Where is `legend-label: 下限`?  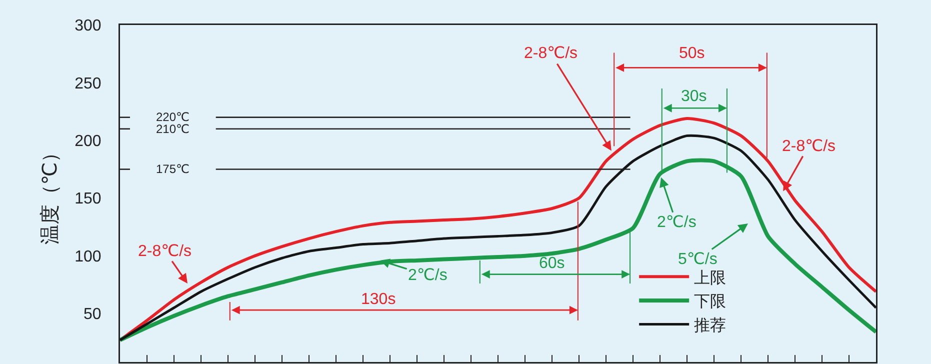
legend-label: 下限 is located at coordinates (710, 302).